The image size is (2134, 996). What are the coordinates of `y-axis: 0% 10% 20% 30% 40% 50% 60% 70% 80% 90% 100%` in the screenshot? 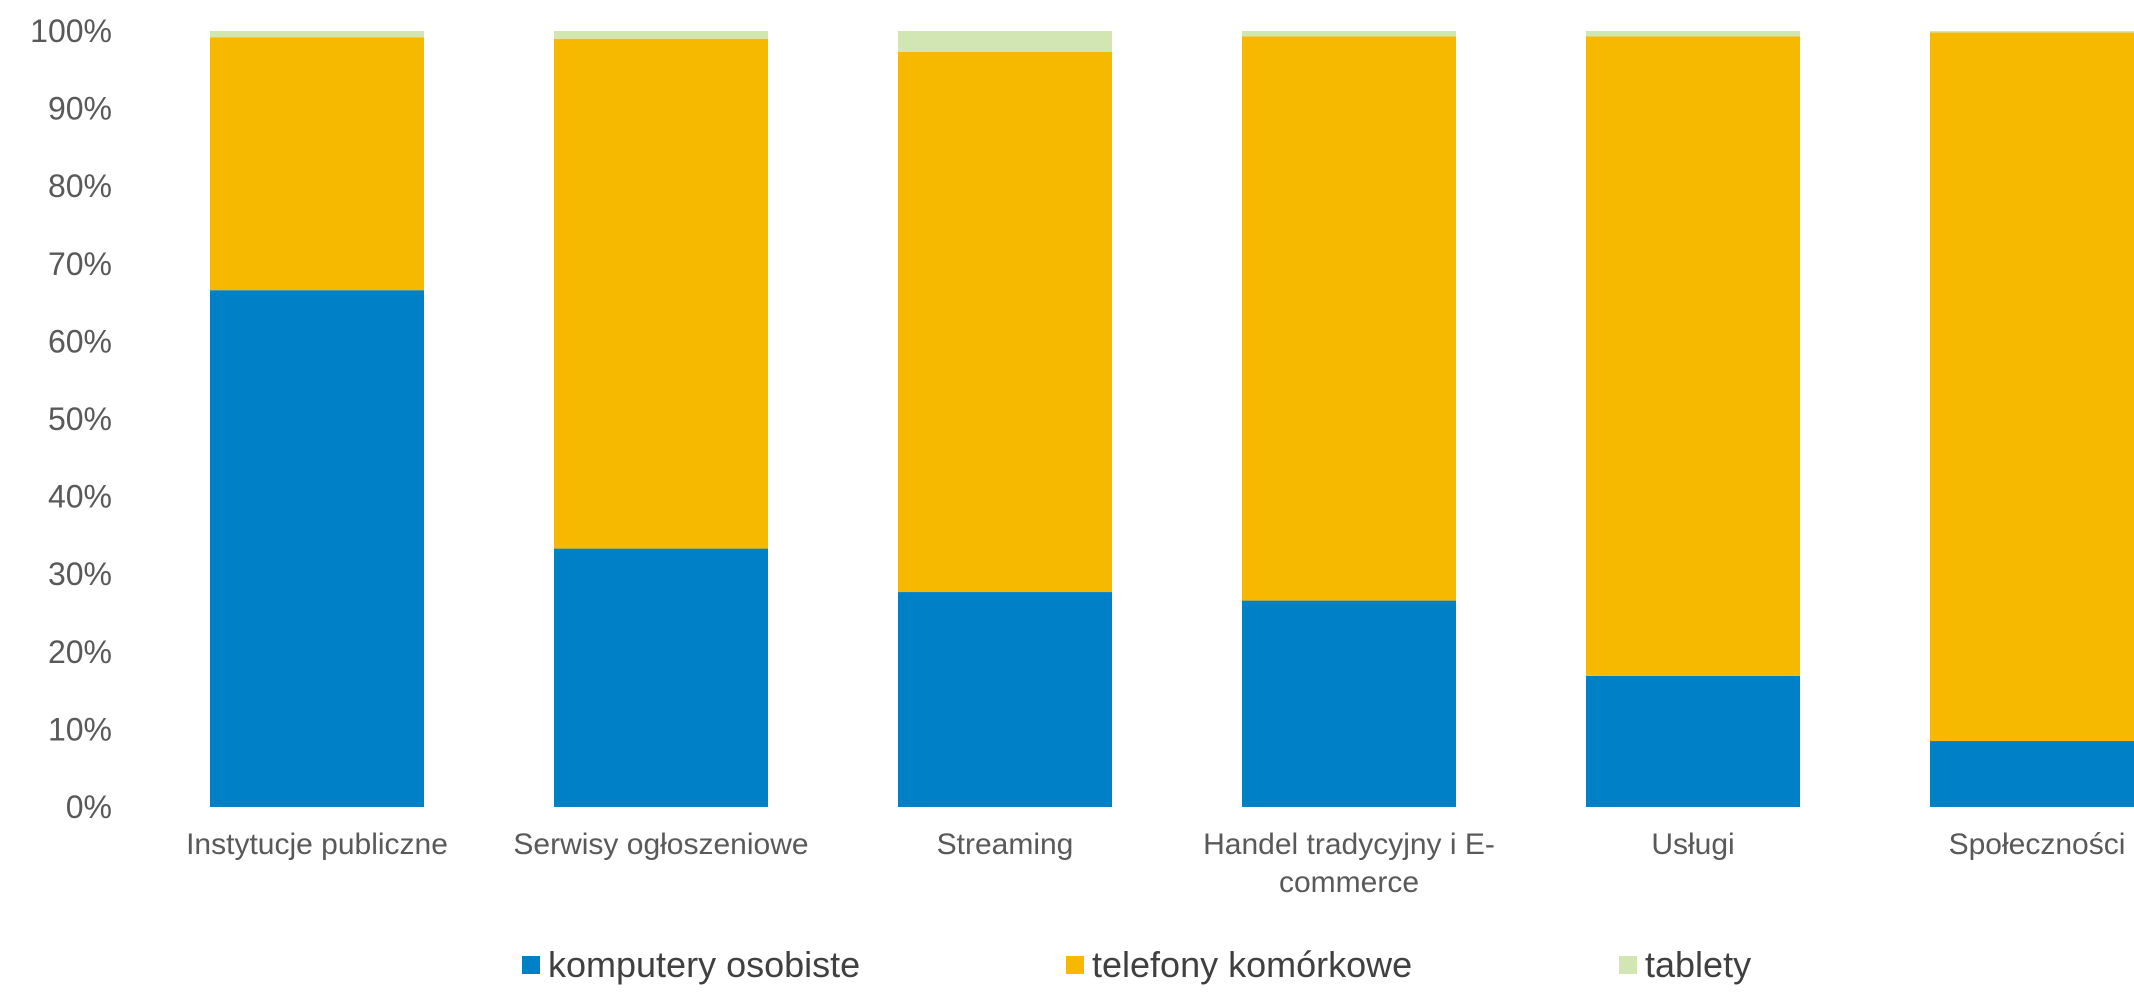 It's located at (71, 419).